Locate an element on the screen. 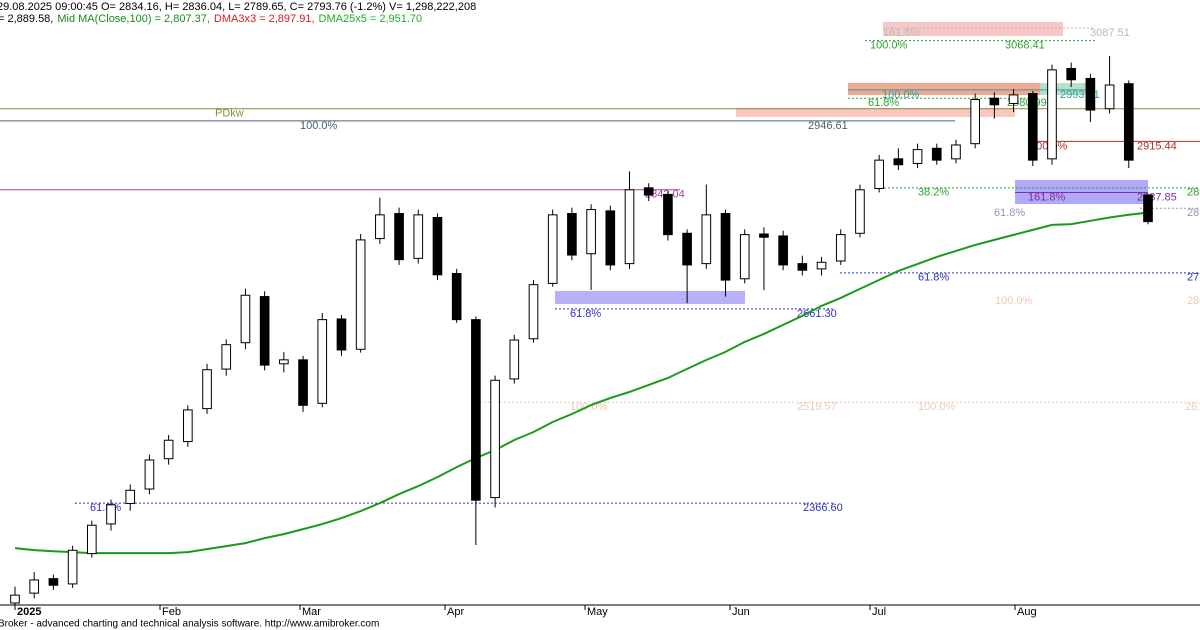  x-tick-label: Jul is located at coordinates (879, 612).